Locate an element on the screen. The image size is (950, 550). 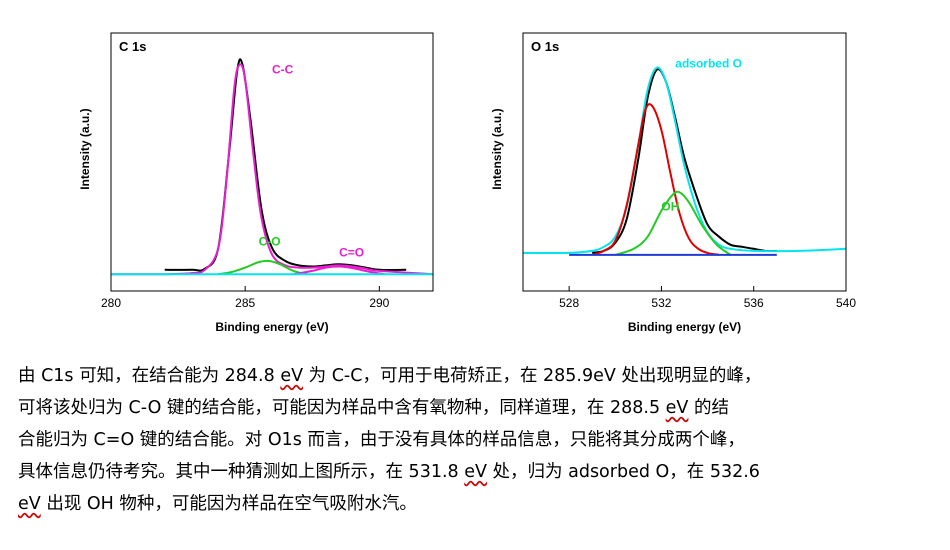
caption-segment: 具体信息仍待考究。其中一种猜测如上图所示，在 531.8 is located at coordinates (241, 472).